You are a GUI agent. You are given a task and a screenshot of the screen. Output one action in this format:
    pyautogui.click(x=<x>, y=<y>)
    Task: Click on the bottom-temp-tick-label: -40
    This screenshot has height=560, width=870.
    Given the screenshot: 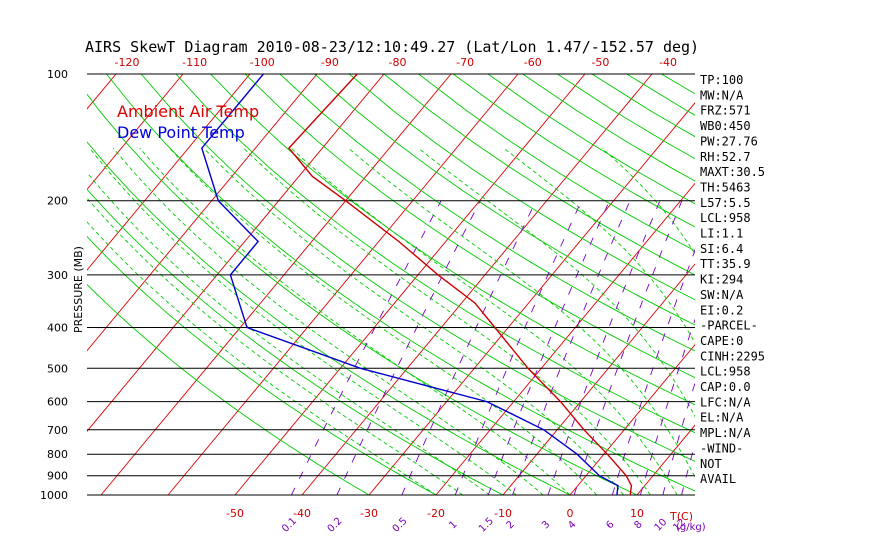 What is the action you would take?
    pyautogui.click(x=302, y=513)
    